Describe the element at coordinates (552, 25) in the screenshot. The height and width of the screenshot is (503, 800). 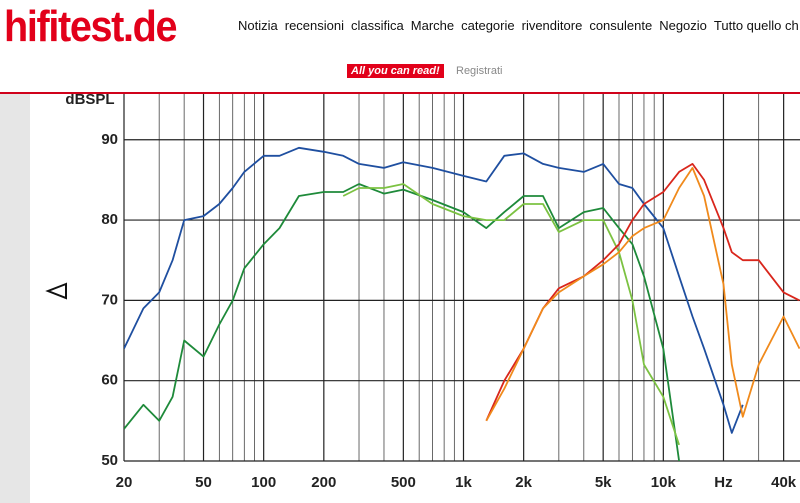
I see `nav-item: rivenditore` at that location.